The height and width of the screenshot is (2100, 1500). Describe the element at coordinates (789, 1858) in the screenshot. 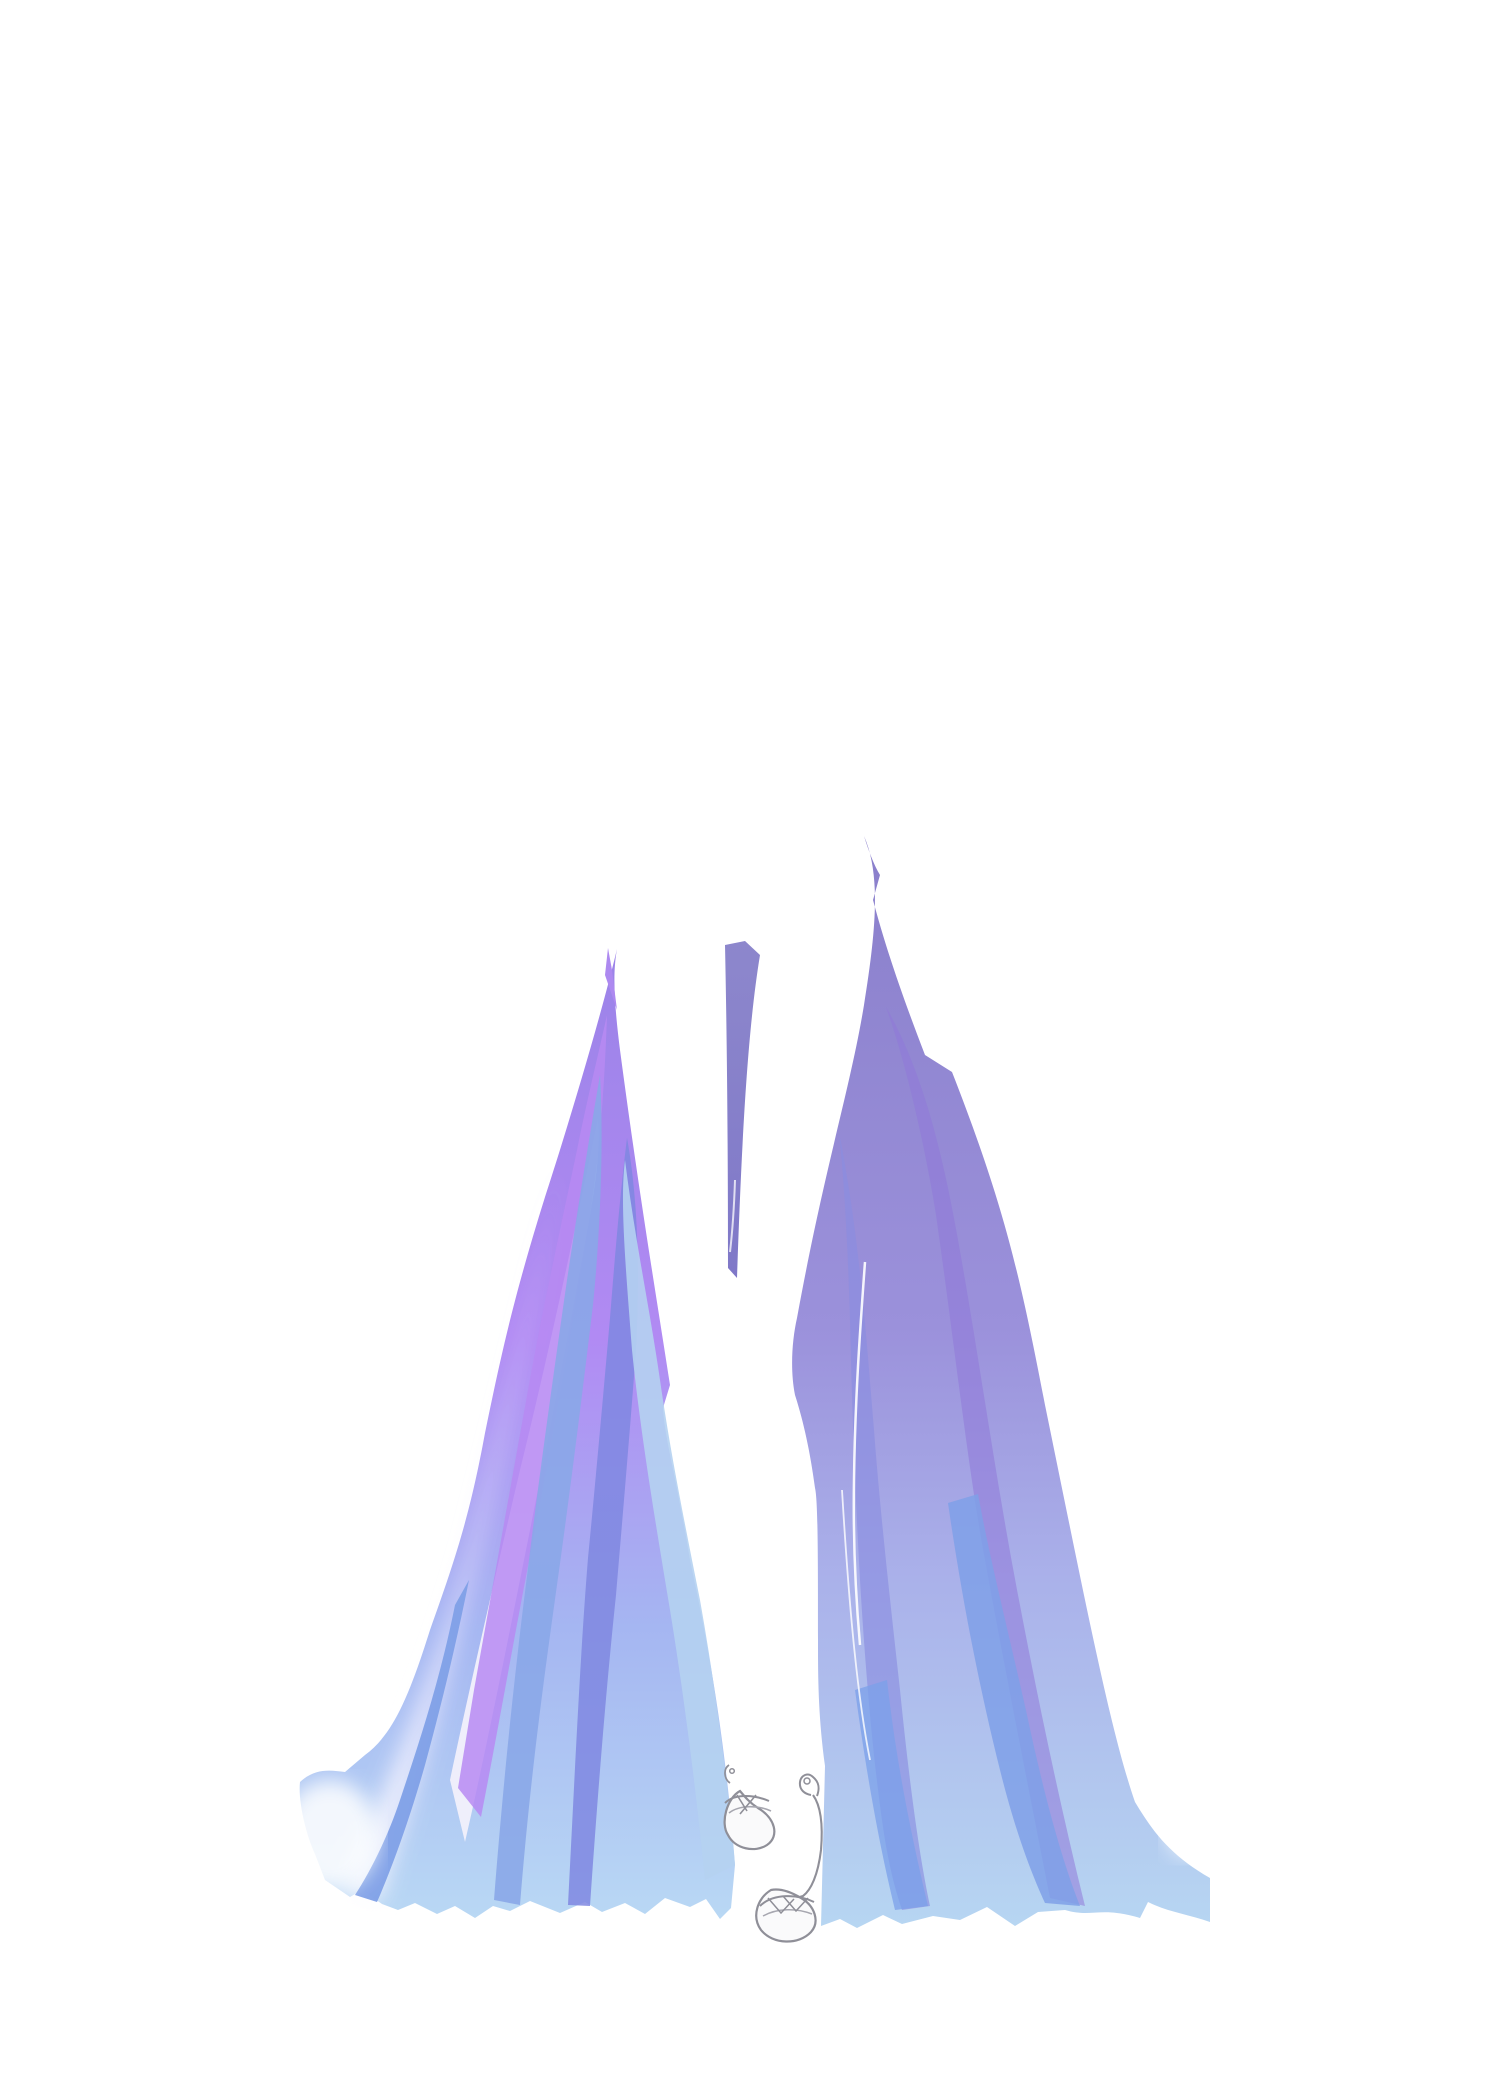

I see `sandal-right-icon` at that location.